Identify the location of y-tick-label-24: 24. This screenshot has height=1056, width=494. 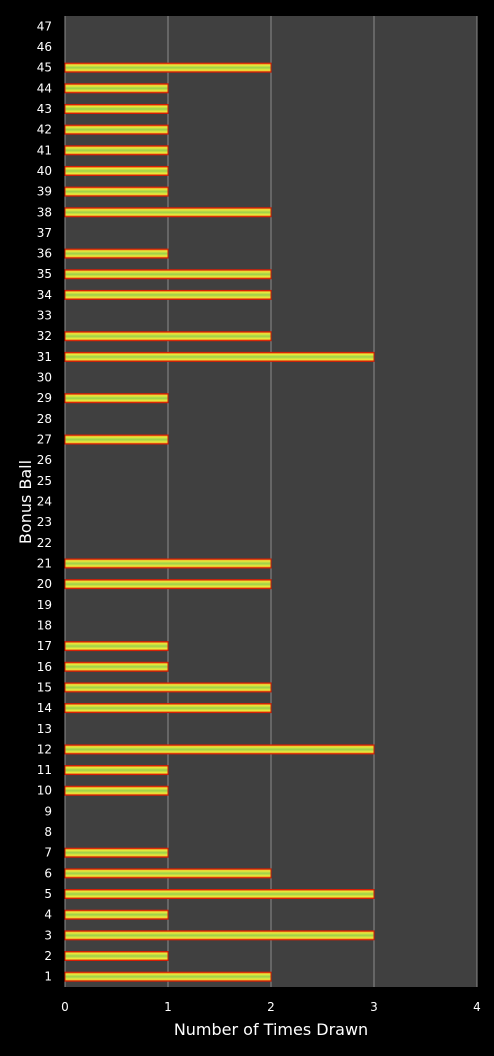
(44, 502).